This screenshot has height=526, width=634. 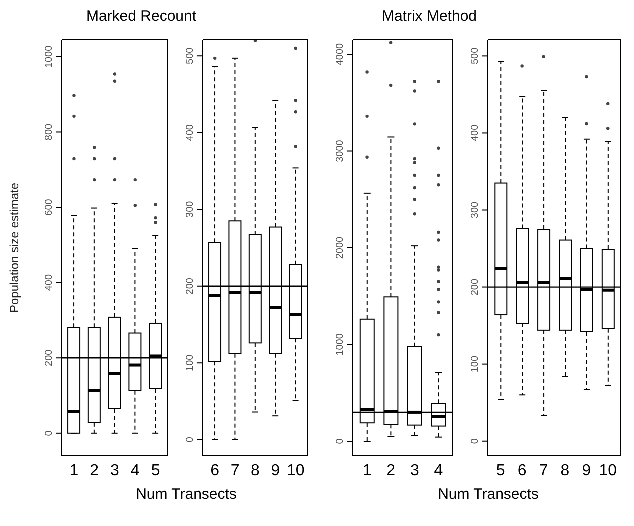 What do you see at coordinates (429, 17) in the screenshot?
I see `chart-title: Matrix Method` at bounding box center [429, 17].